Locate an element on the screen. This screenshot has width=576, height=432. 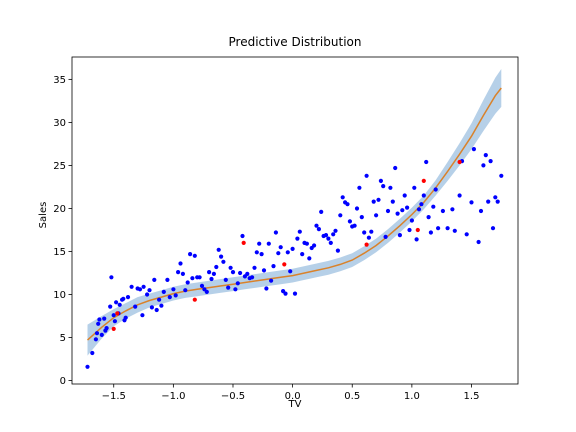
y-tick-label: 20 is located at coordinates (59, 209).